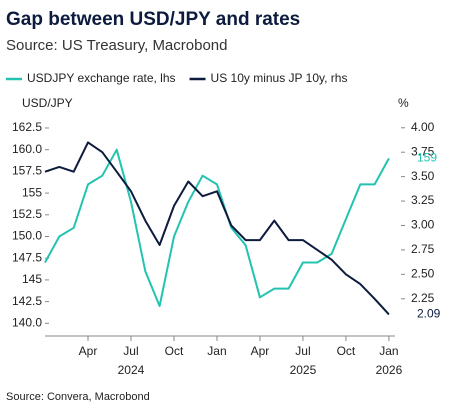 Image resolution: width=455 pixels, height=416 pixels. I want to click on y2-axis-label: %, so click(403, 103).